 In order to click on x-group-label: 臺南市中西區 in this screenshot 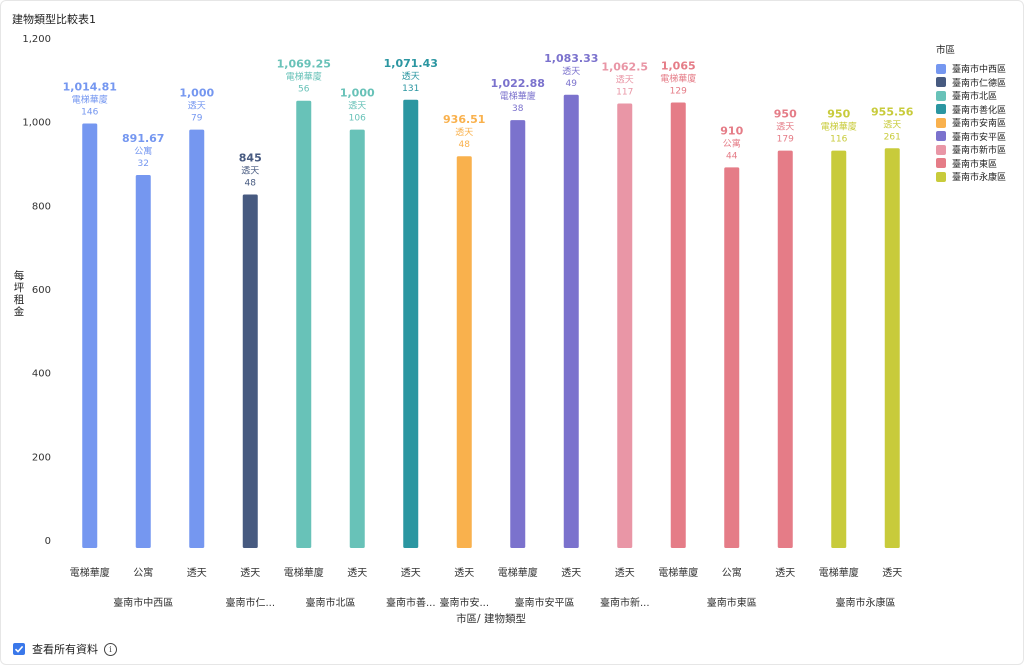, I will do `click(143, 602)`.